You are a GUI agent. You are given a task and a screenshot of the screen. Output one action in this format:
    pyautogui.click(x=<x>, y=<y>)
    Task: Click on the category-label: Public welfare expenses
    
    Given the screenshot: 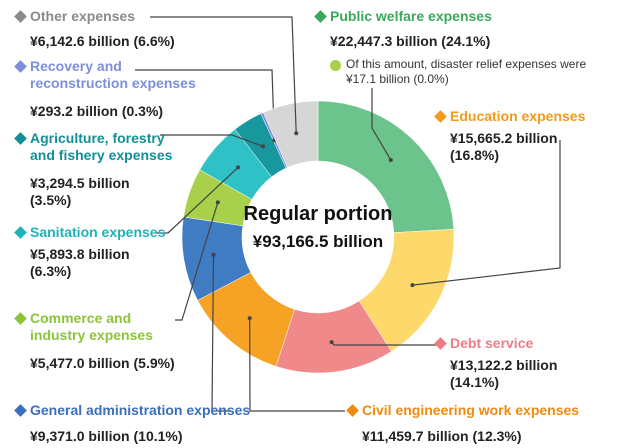 What is the action you would take?
    pyautogui.click(x=411, y=16)
    